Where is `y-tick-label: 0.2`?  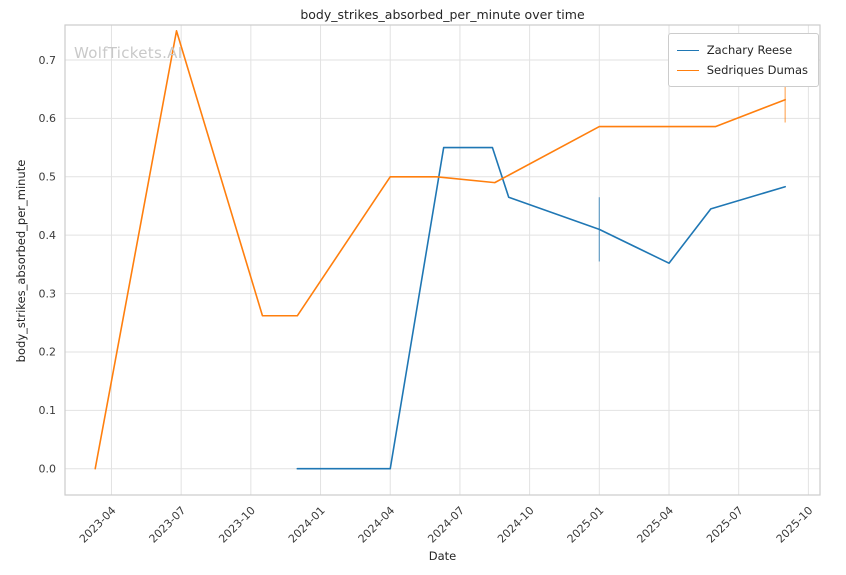 y-tick-label: 0.2 is located at coordinates (48, 352).